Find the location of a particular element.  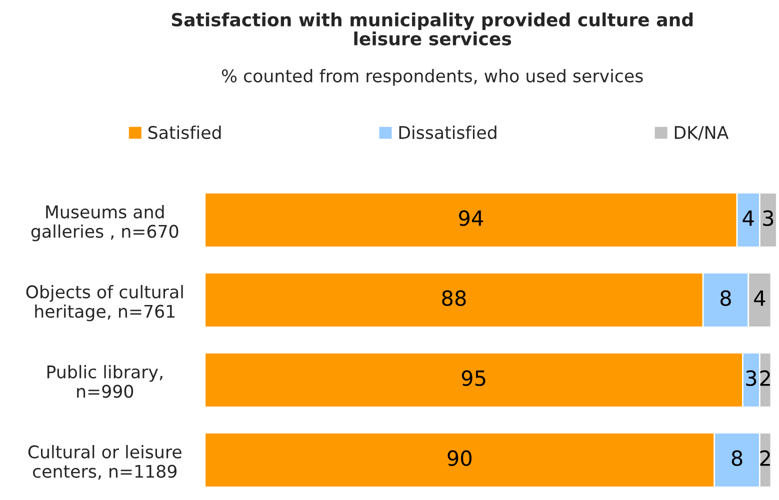

chart-subtitle: % counted from respondents, who used services is located at coordinates (432, 77).